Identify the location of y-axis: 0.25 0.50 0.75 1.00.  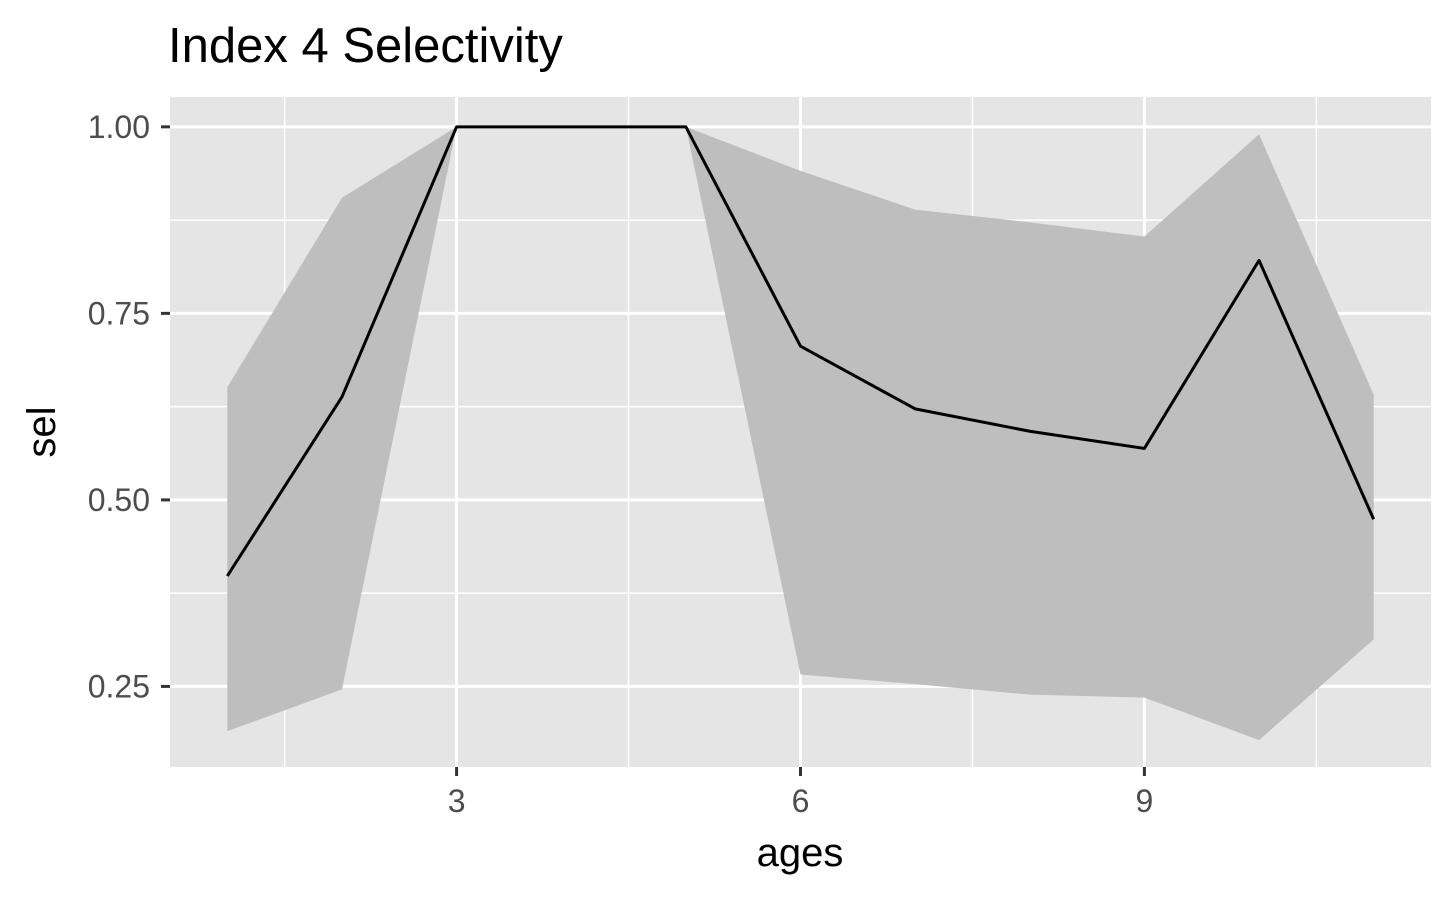
(129, 406).